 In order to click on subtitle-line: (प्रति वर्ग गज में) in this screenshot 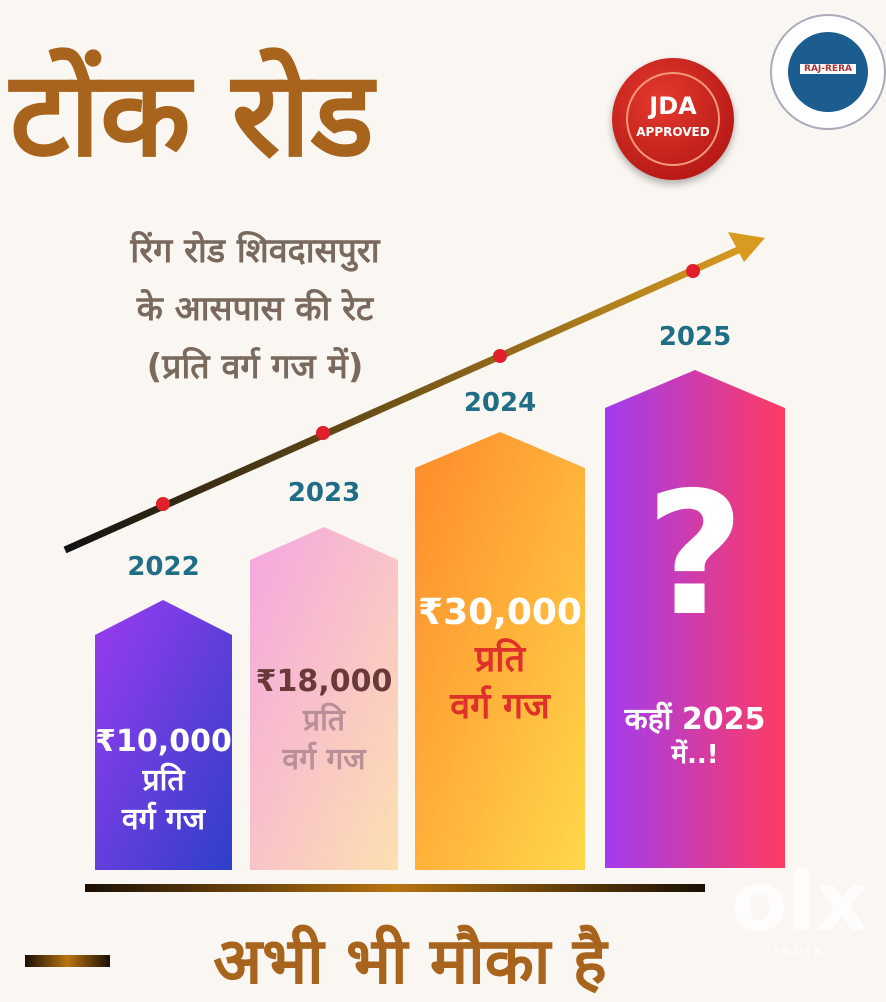, I will do `click(255, 367)`.